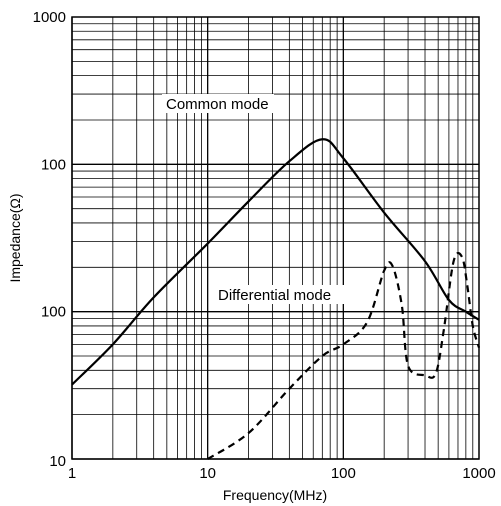 The width and height of the screenshot is (501, 506). I want to click on x-tick-label: 100, so click(343, 473).